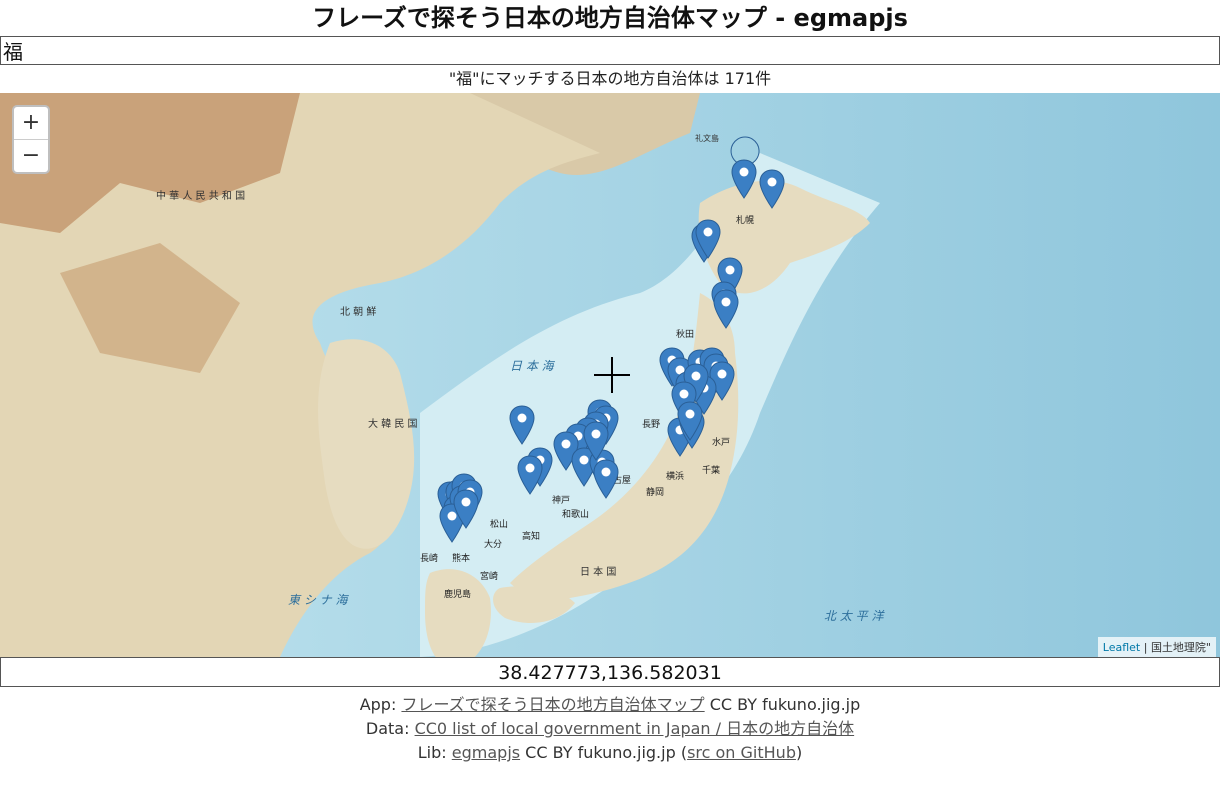 This screenshot has height=795, width=1220. I want to click on map-label-north-korea: 北 朝 鮮, so click(358, 312).